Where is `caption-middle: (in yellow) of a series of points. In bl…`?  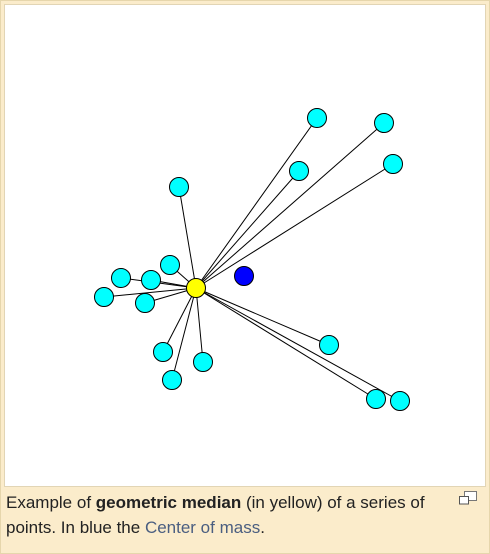
caption-middle: (in yellow) of a series of points. In bl… is located at coordinates (215, 515).